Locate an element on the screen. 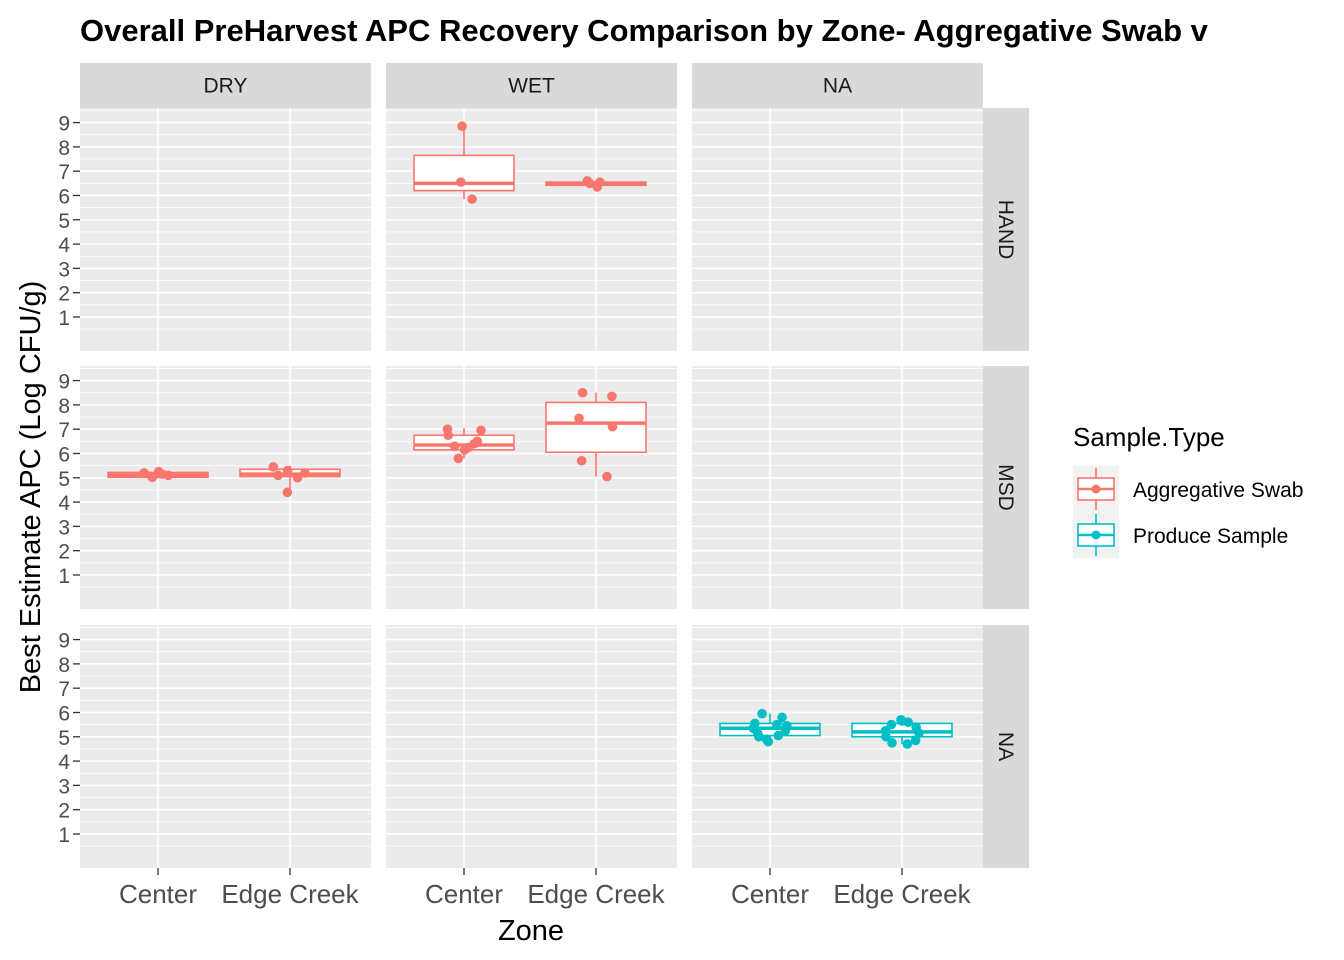 The image size is (1344, 960). legend-item: Produce Sample is located at coordinates (1180, 535).